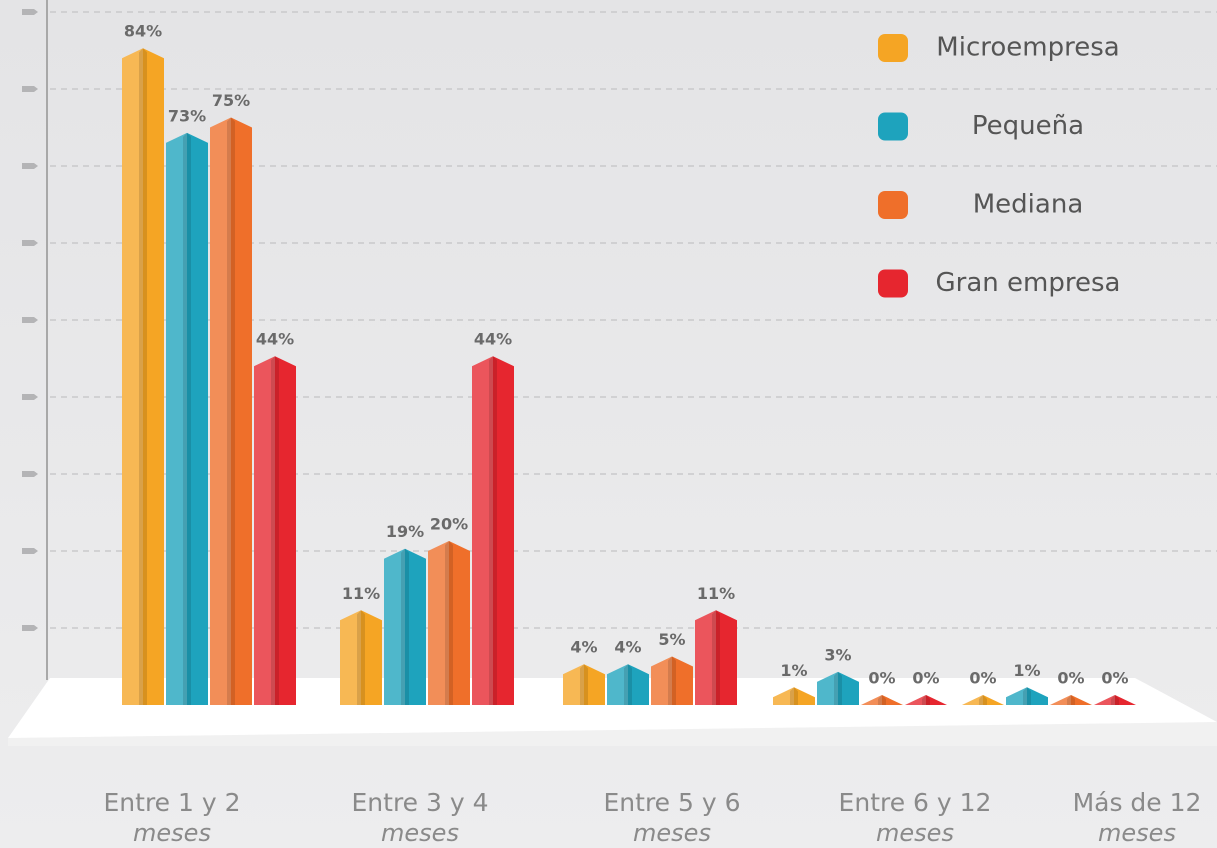  What do you see at coordinates (837, 654) in the screenshot?
I see `value-label: 3%` at bounding box center [837, 654].